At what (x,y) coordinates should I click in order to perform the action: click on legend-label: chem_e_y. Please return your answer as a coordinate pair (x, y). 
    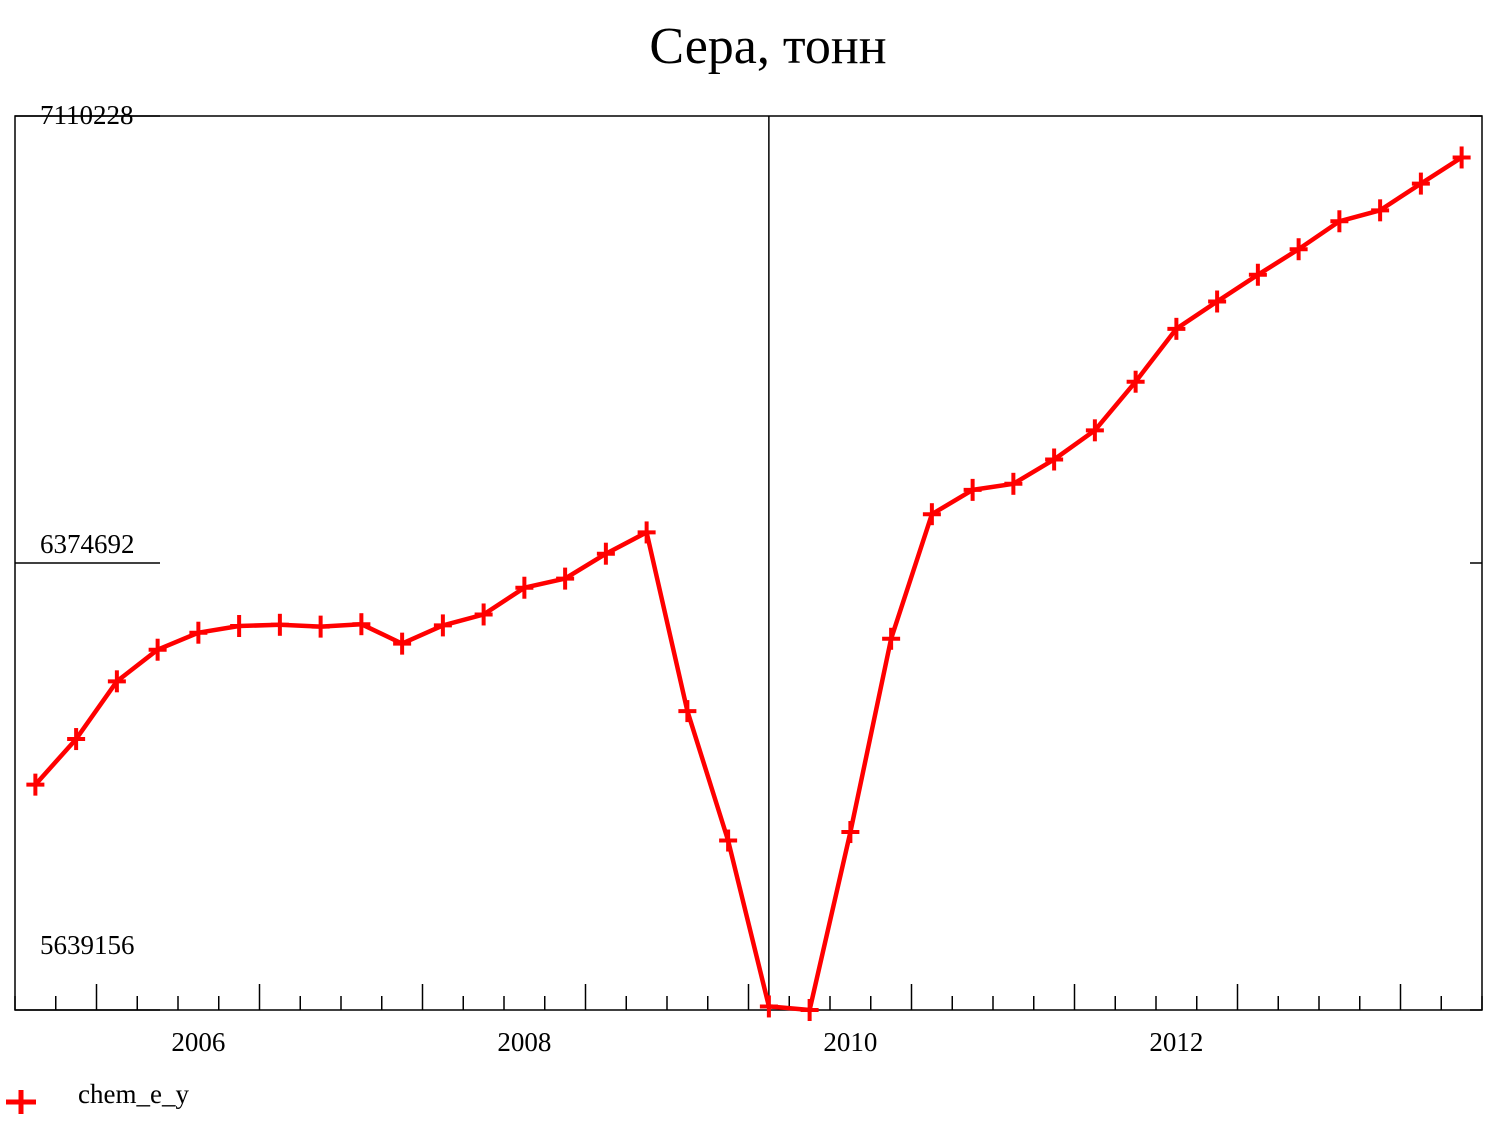
    Looking at the image, I should click on (133, 1094).